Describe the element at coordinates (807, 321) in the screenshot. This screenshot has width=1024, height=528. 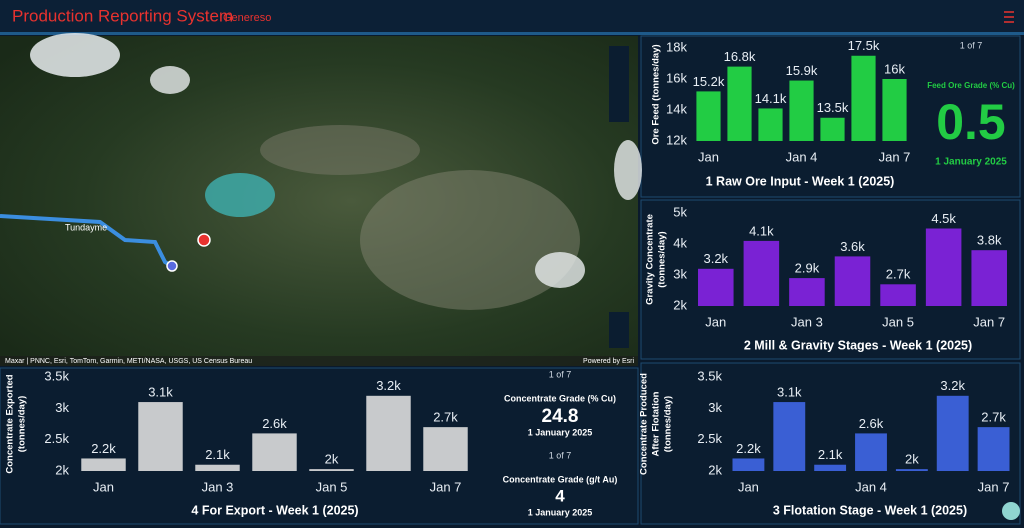
I see `x-tick-label: Jan 3` at that location.